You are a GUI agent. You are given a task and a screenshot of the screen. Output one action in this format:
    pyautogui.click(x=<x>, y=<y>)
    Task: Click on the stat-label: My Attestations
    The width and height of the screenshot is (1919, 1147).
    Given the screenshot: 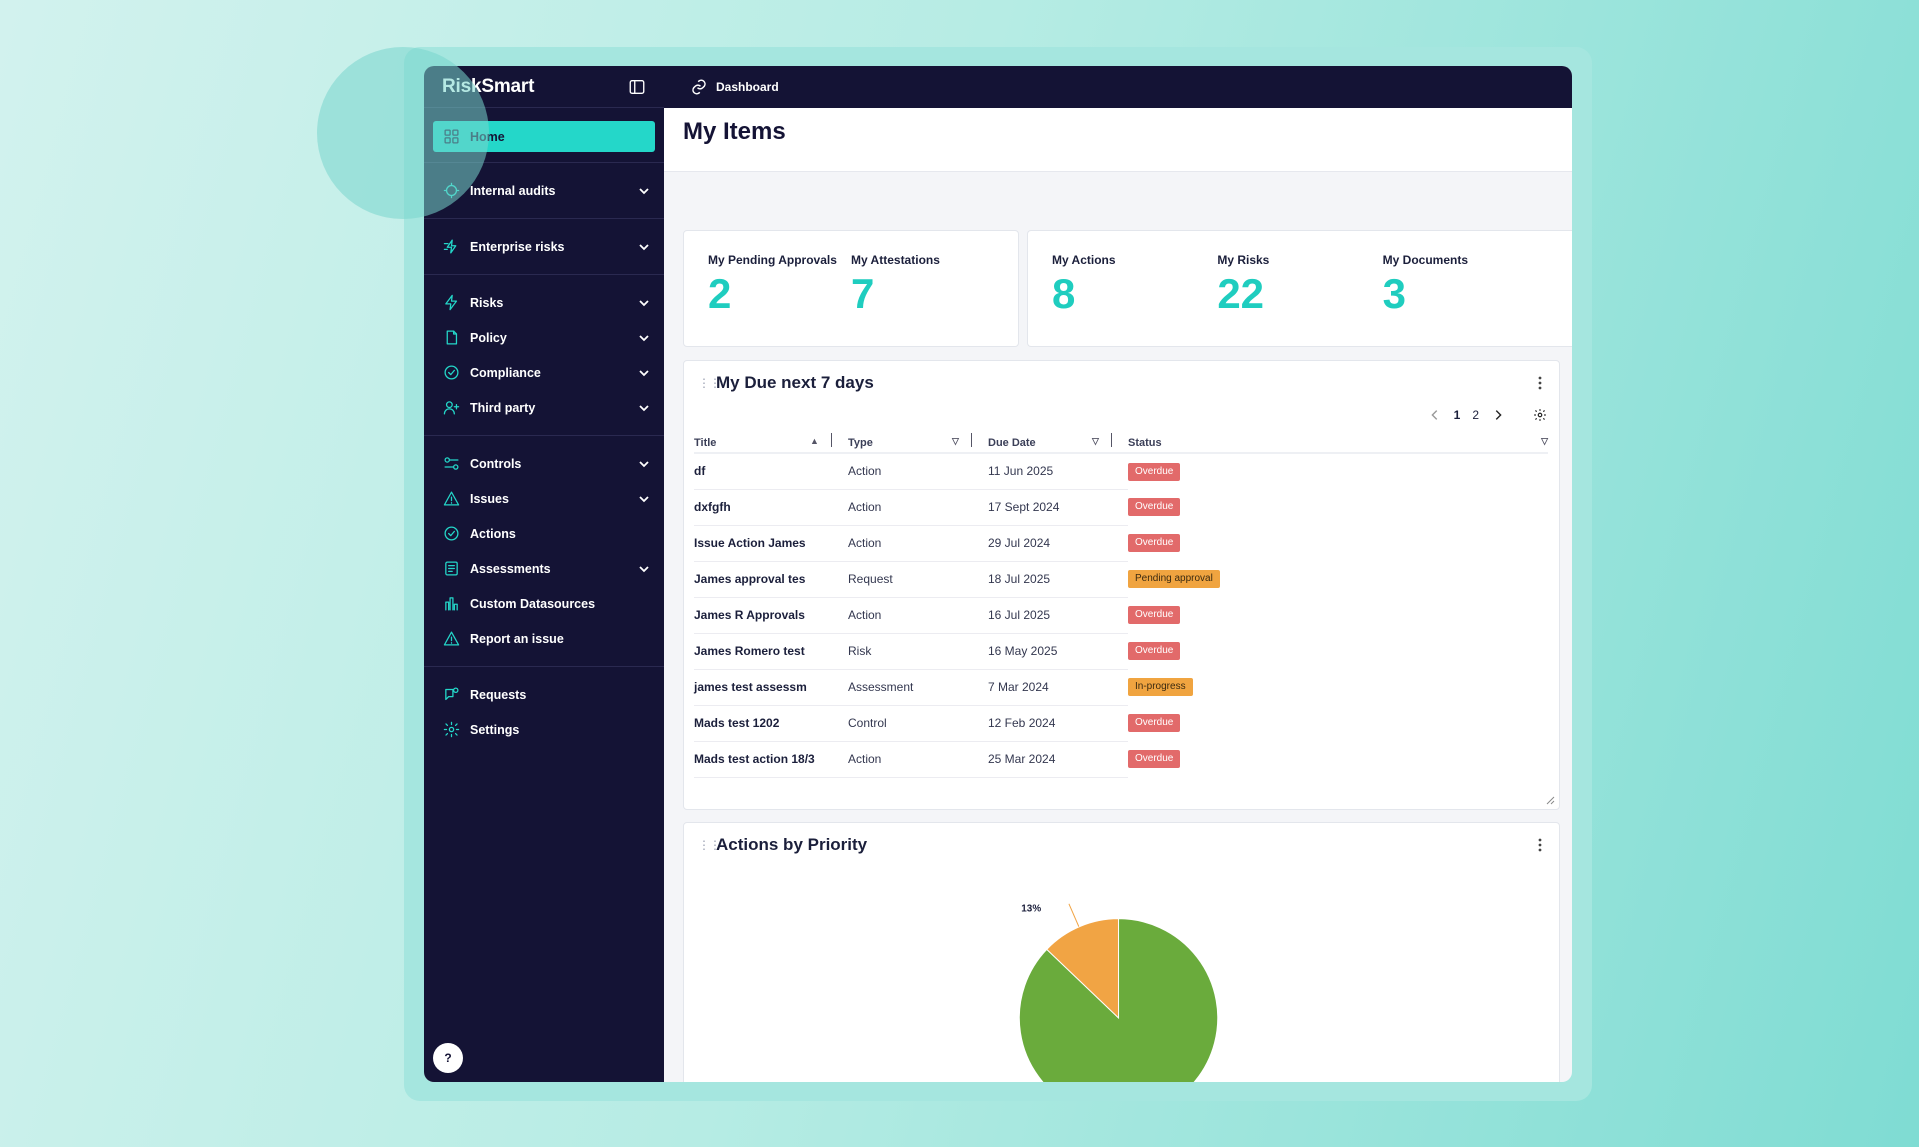 What is the action you would take?
    pyautogui.click(x=895, y=260)
    